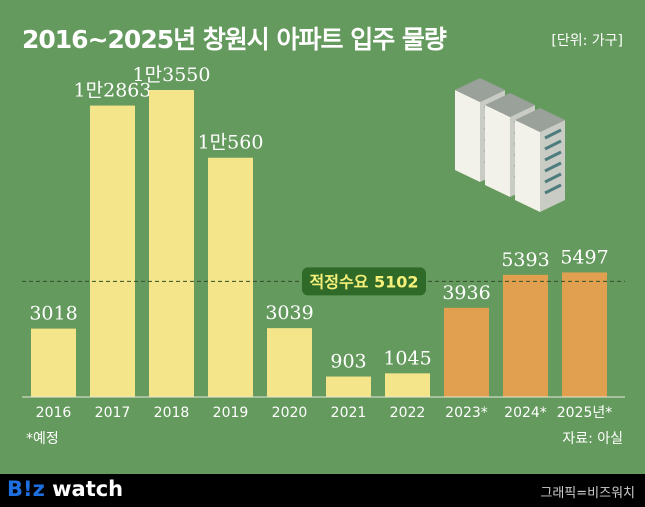 This screenshot has width=645, height=507. What do you see at coordinates (585, 413) in the screenshot?
I see `x-tick-label: 2025년*` at bounding box center [585, 413].